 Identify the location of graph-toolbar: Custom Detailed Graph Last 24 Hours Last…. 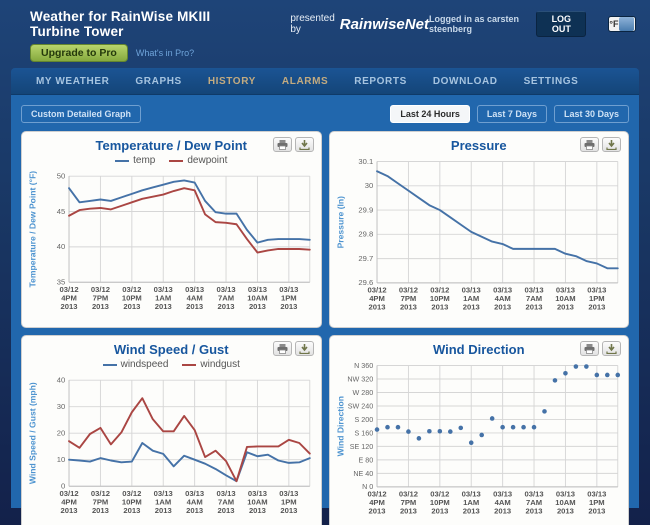
(325, 114).